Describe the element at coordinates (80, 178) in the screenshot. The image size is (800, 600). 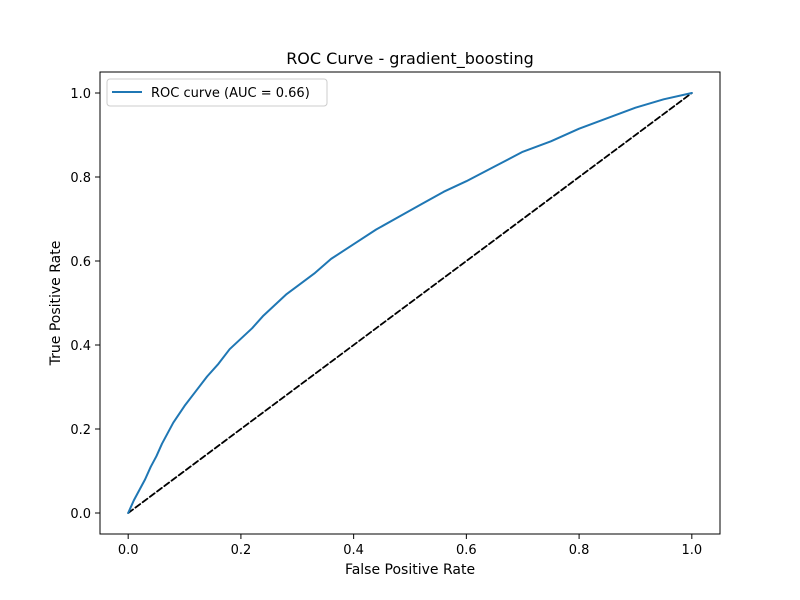
I see `y-tick-label: 0.8` at that location.